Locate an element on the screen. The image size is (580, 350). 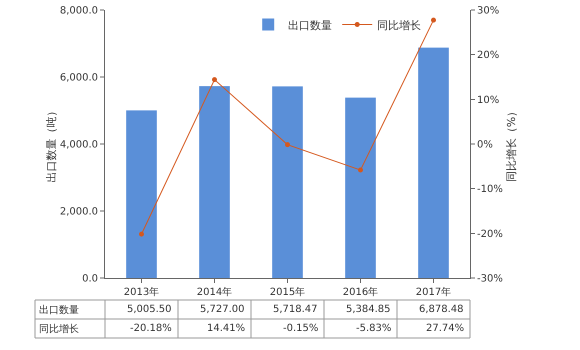
legend-label: 同比增长 is located at coordinates (399, 25).